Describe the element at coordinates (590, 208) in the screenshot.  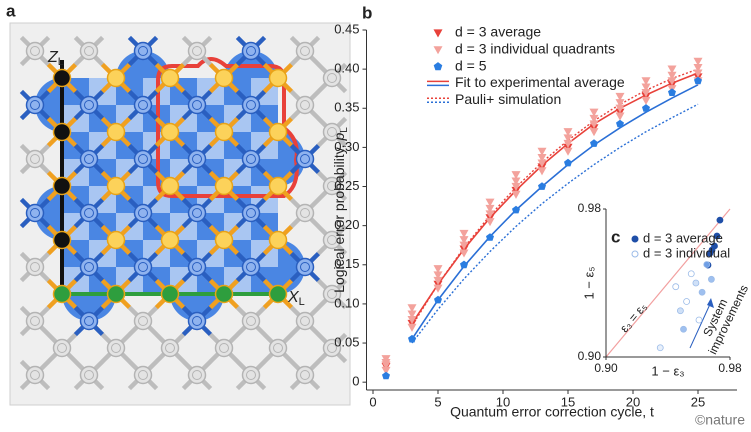
I see `inset-y-tick-label: 0.98` at that location.